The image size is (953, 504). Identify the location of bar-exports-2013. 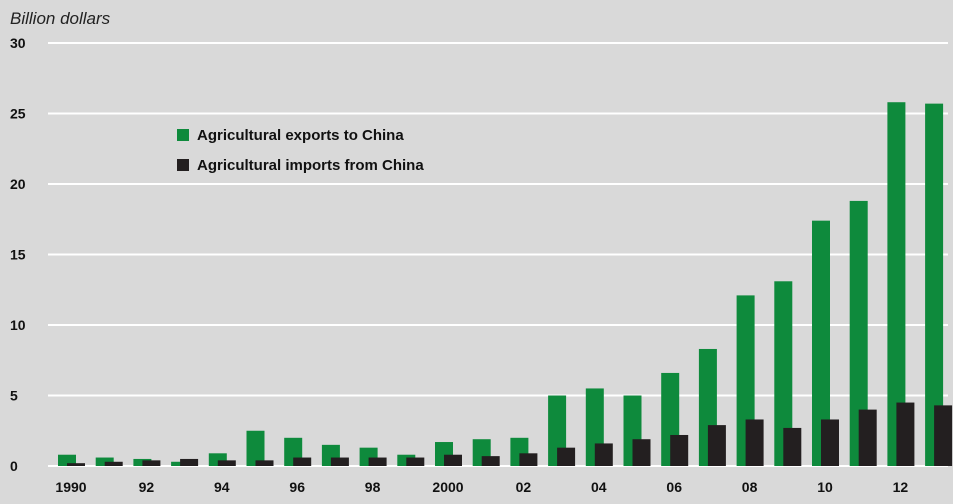
(934, 284).